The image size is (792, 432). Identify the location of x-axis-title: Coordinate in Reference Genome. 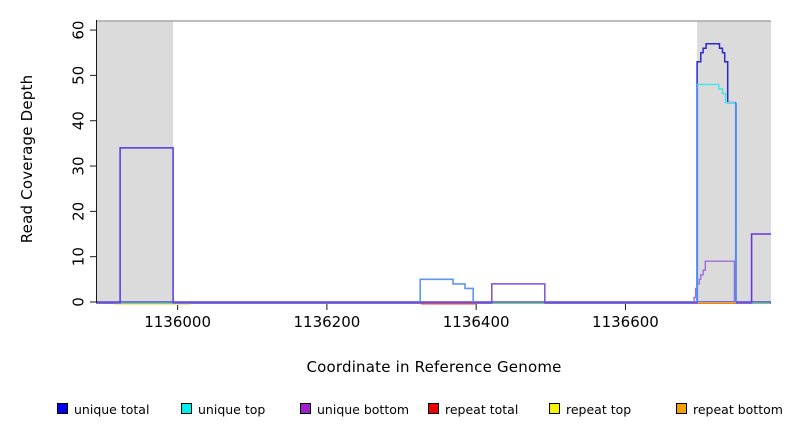
(434, 367).